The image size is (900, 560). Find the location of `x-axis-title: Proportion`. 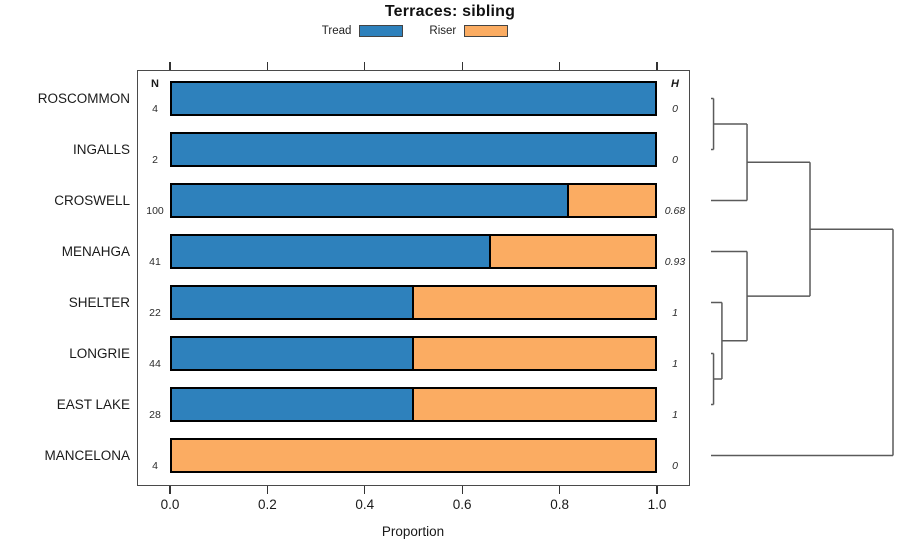

x-axis-title: Proportion is located at coordinates (413, 531).